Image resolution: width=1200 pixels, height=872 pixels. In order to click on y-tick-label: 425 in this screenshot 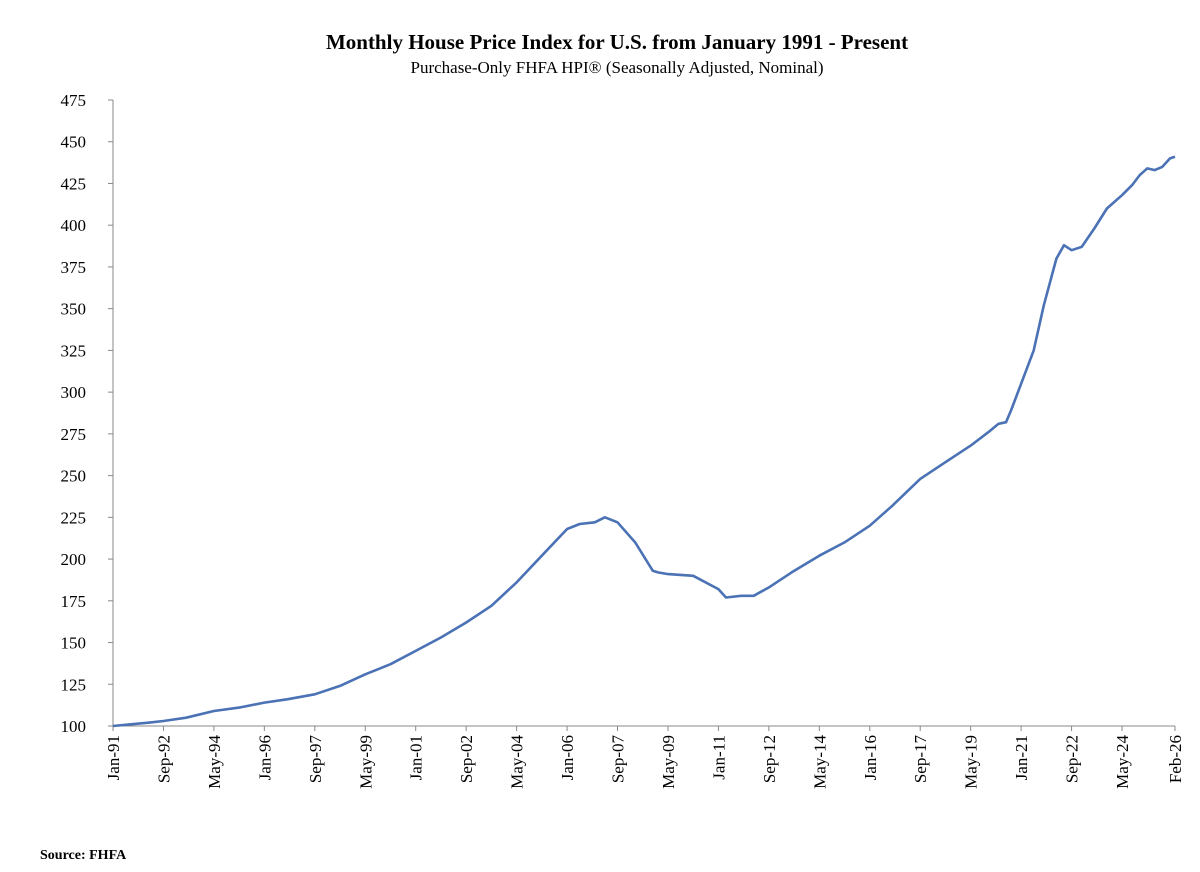, I will do `click(74, 183)`.